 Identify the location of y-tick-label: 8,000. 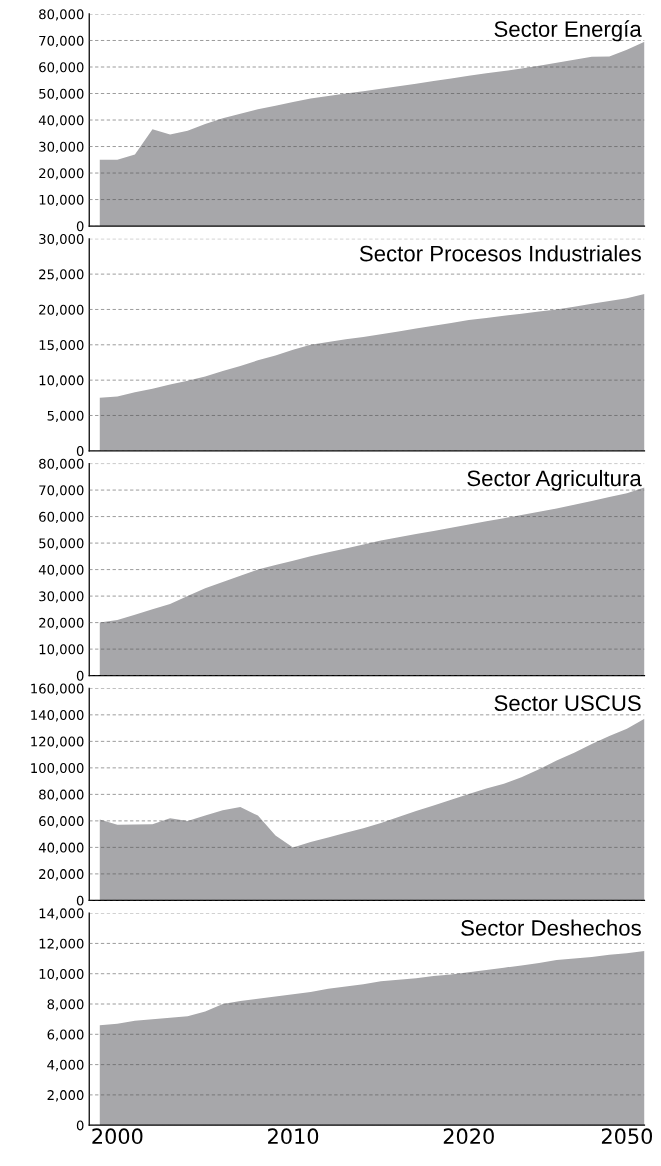
(65, 1005).